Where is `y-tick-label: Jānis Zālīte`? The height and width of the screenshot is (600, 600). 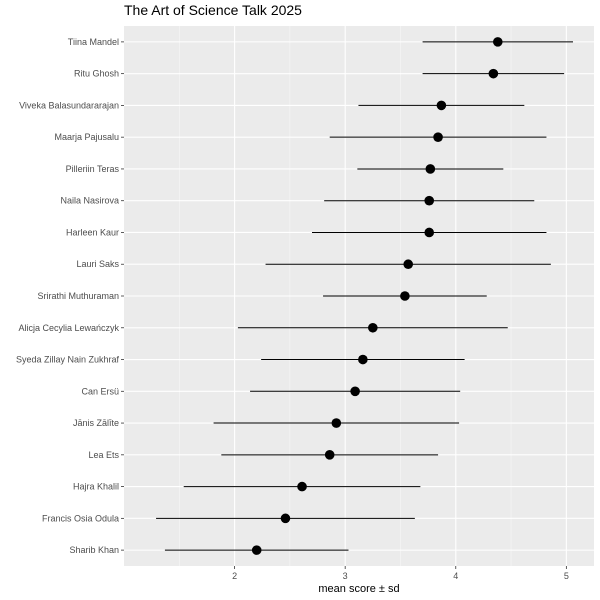 y-tick-label: Jānis Zālīte is located at coordinates (96, 423).